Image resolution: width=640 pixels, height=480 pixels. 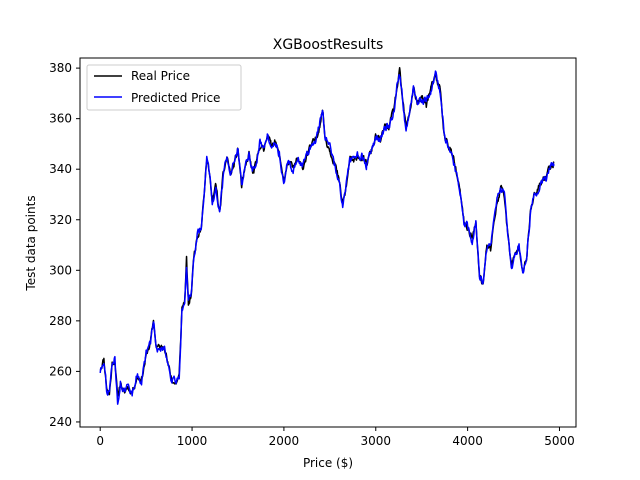 What do you see at coordinates (60, 68) in the screenshot?
I see `y-tick-label: 380` at bounding box center [60, 68].